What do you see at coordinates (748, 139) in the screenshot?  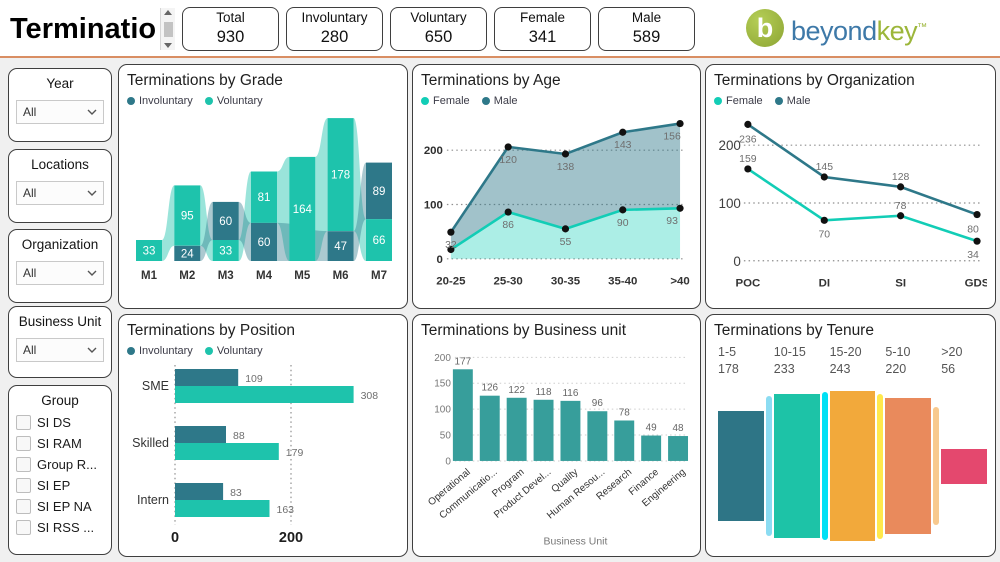 I see `svg-text: 236` at bounding box center [748, 139].